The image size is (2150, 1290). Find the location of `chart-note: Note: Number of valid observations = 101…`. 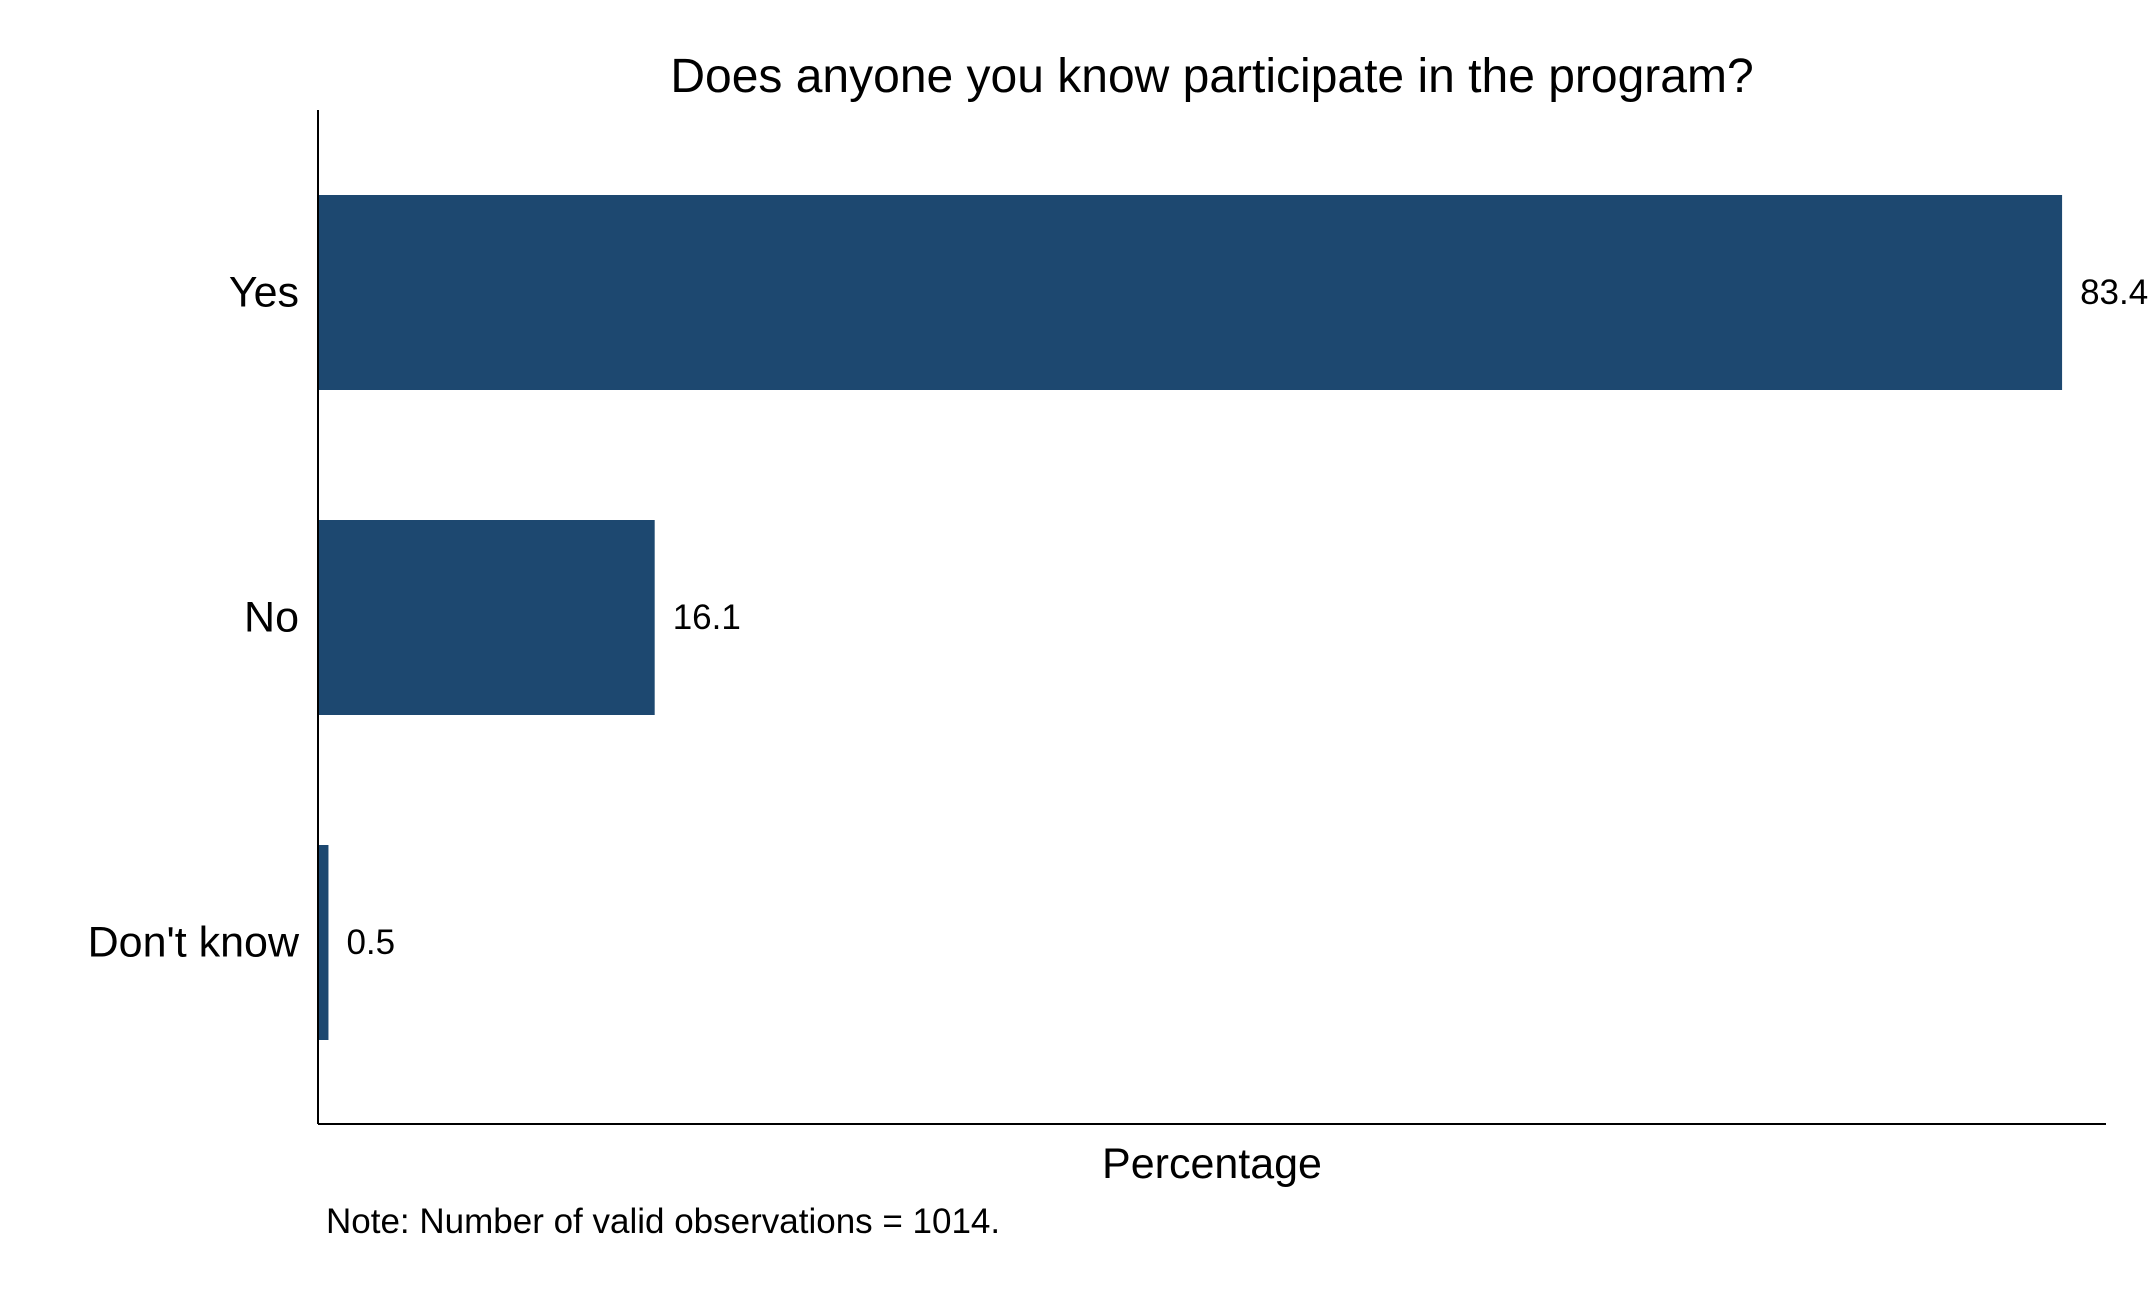

chart-note: Note: Number of valid observations = 101… is located at coordinates (663, 1221).